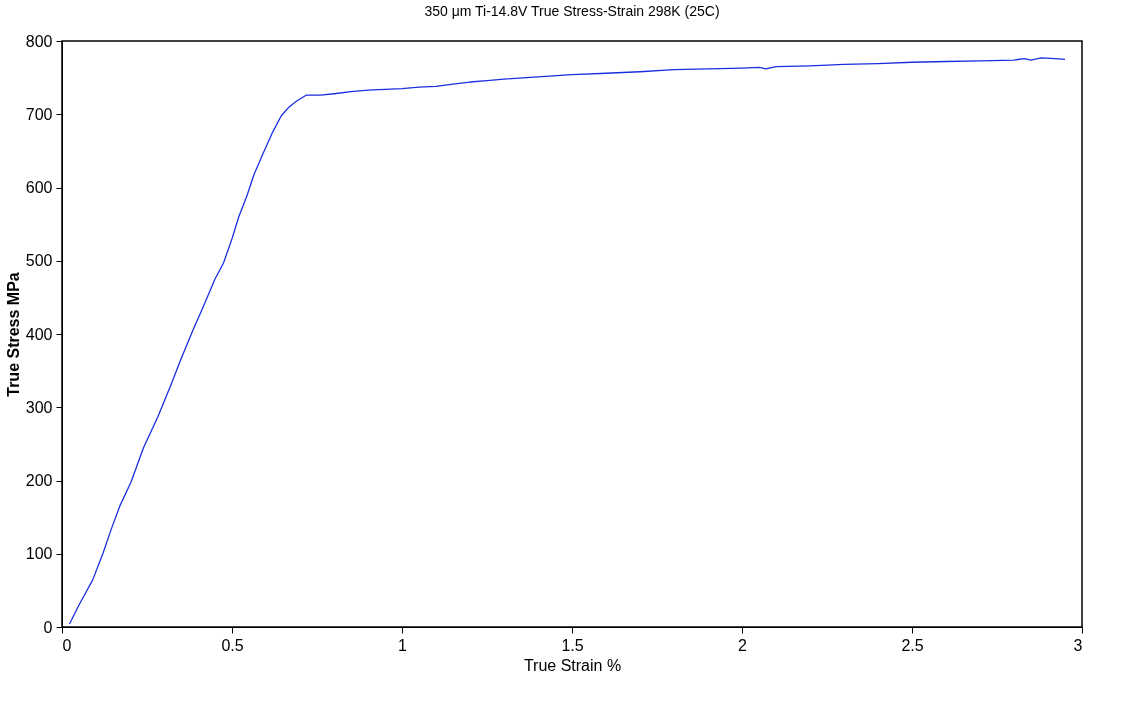 The image size is (1125, 704). Describe the element at coordinates (39, 554) in the screenshot. I see `y-tick-label: 100` at that location.